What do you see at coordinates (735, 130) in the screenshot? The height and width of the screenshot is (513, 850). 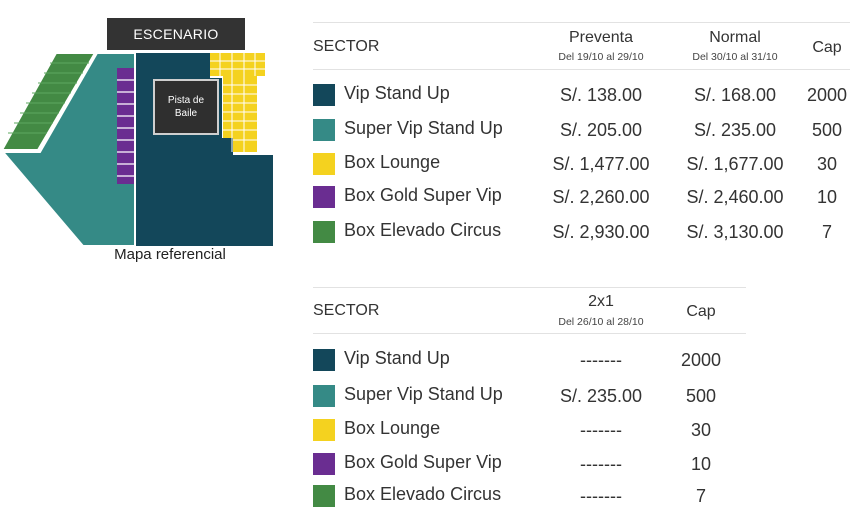 I see `normal-price: S/. 235.00` at bounding box center [735, 130].